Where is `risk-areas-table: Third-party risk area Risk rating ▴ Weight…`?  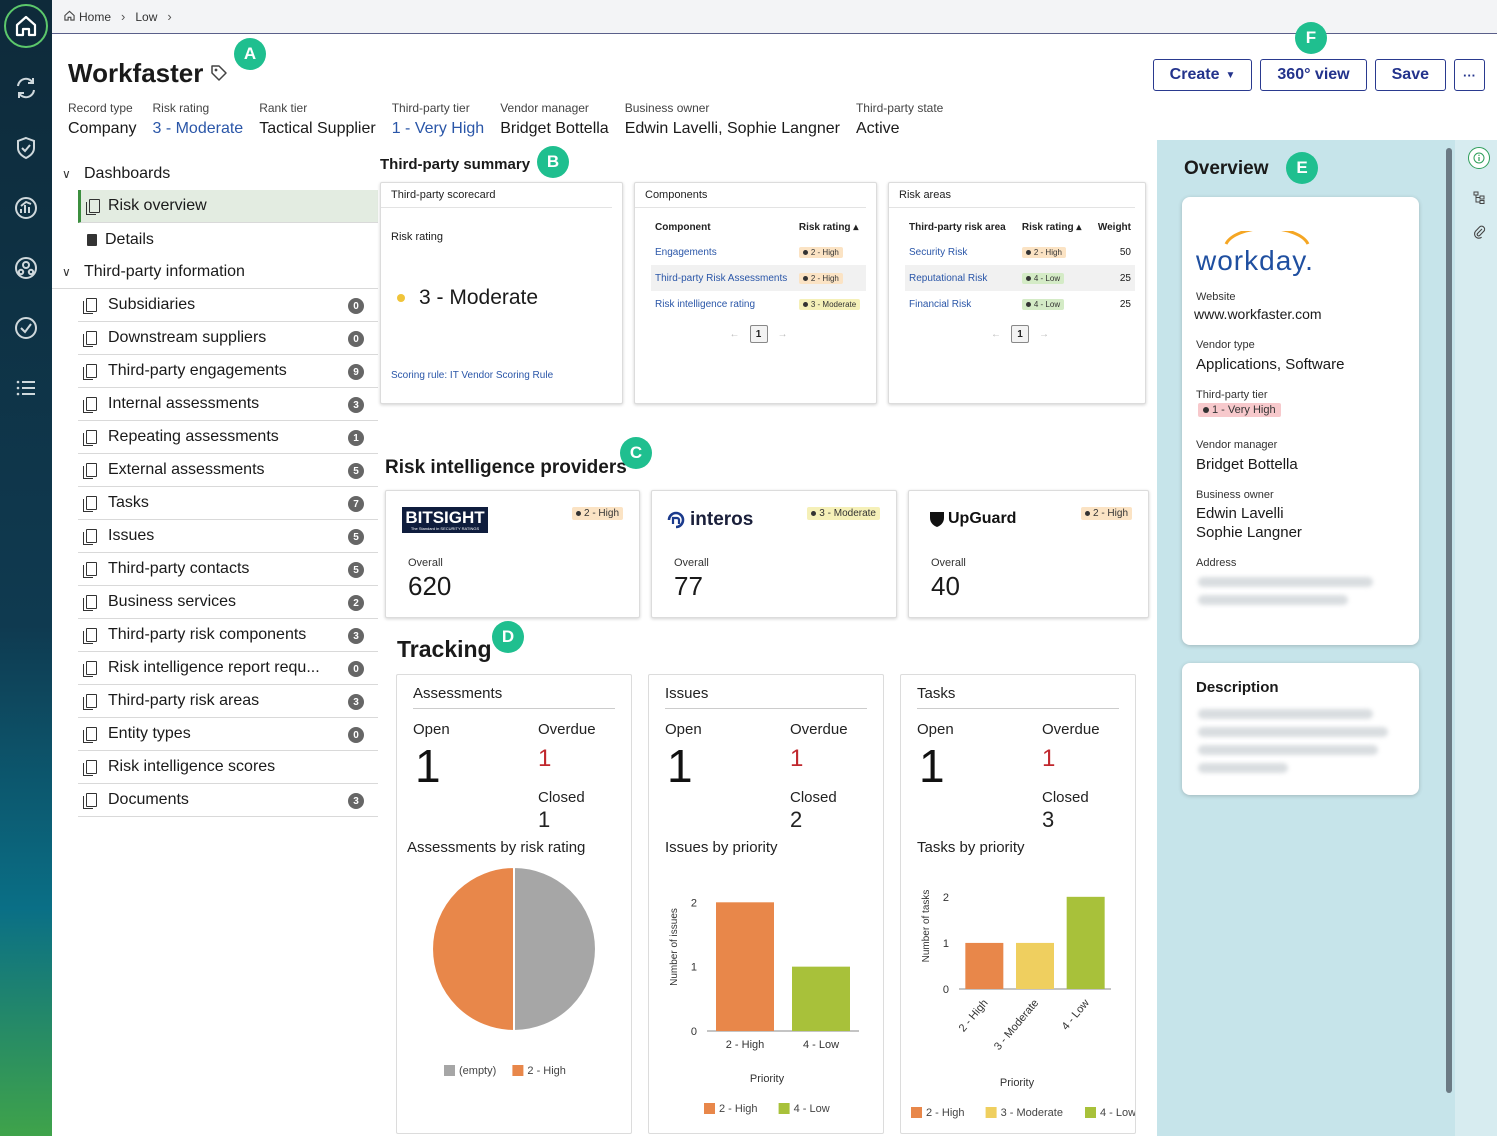
risk-areas-table: Third-party risk area Risk rating ▴ Weight… is located at coordinates (1020, 266).